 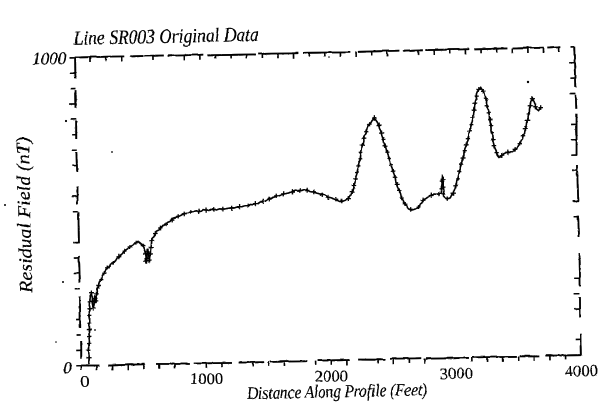 What do you see at coordinates (580, 371) in the screenshot?
I see `svg-text: 4000` at bounding box center [580, 371].